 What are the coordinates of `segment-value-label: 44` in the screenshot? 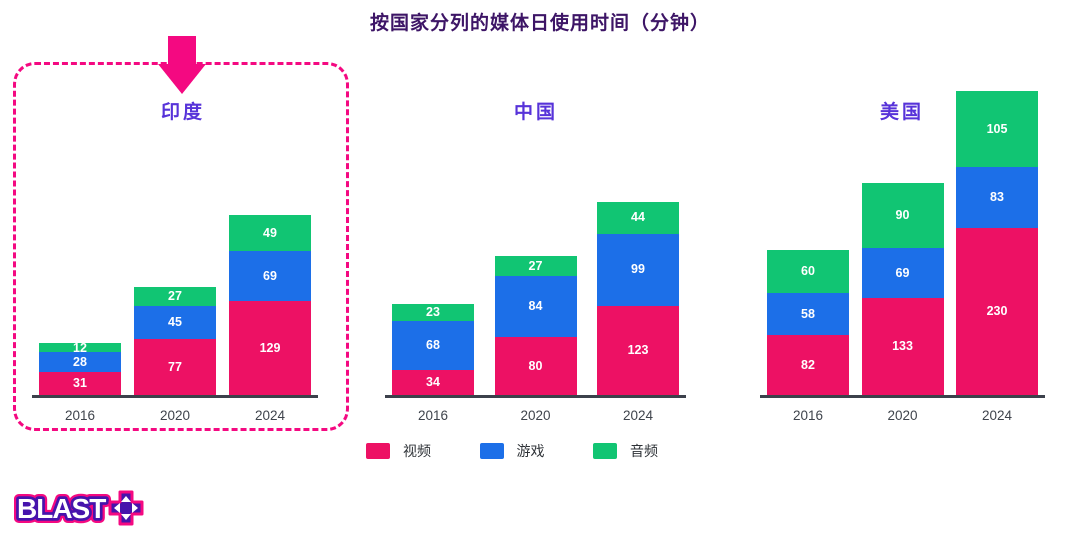 It's located at (638, 217).